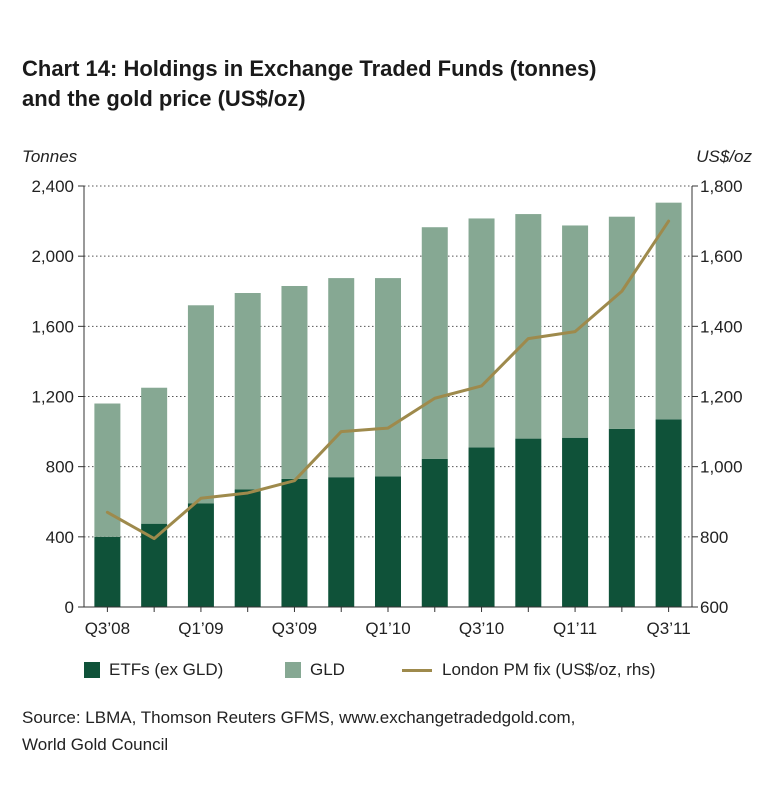 The height and width of the screenshot is (787, 768). What do you see at coordinates (721, 186) in the screenshot?
I see `right-axis-tick-label: 1,800` at bounding box center [721, 186].